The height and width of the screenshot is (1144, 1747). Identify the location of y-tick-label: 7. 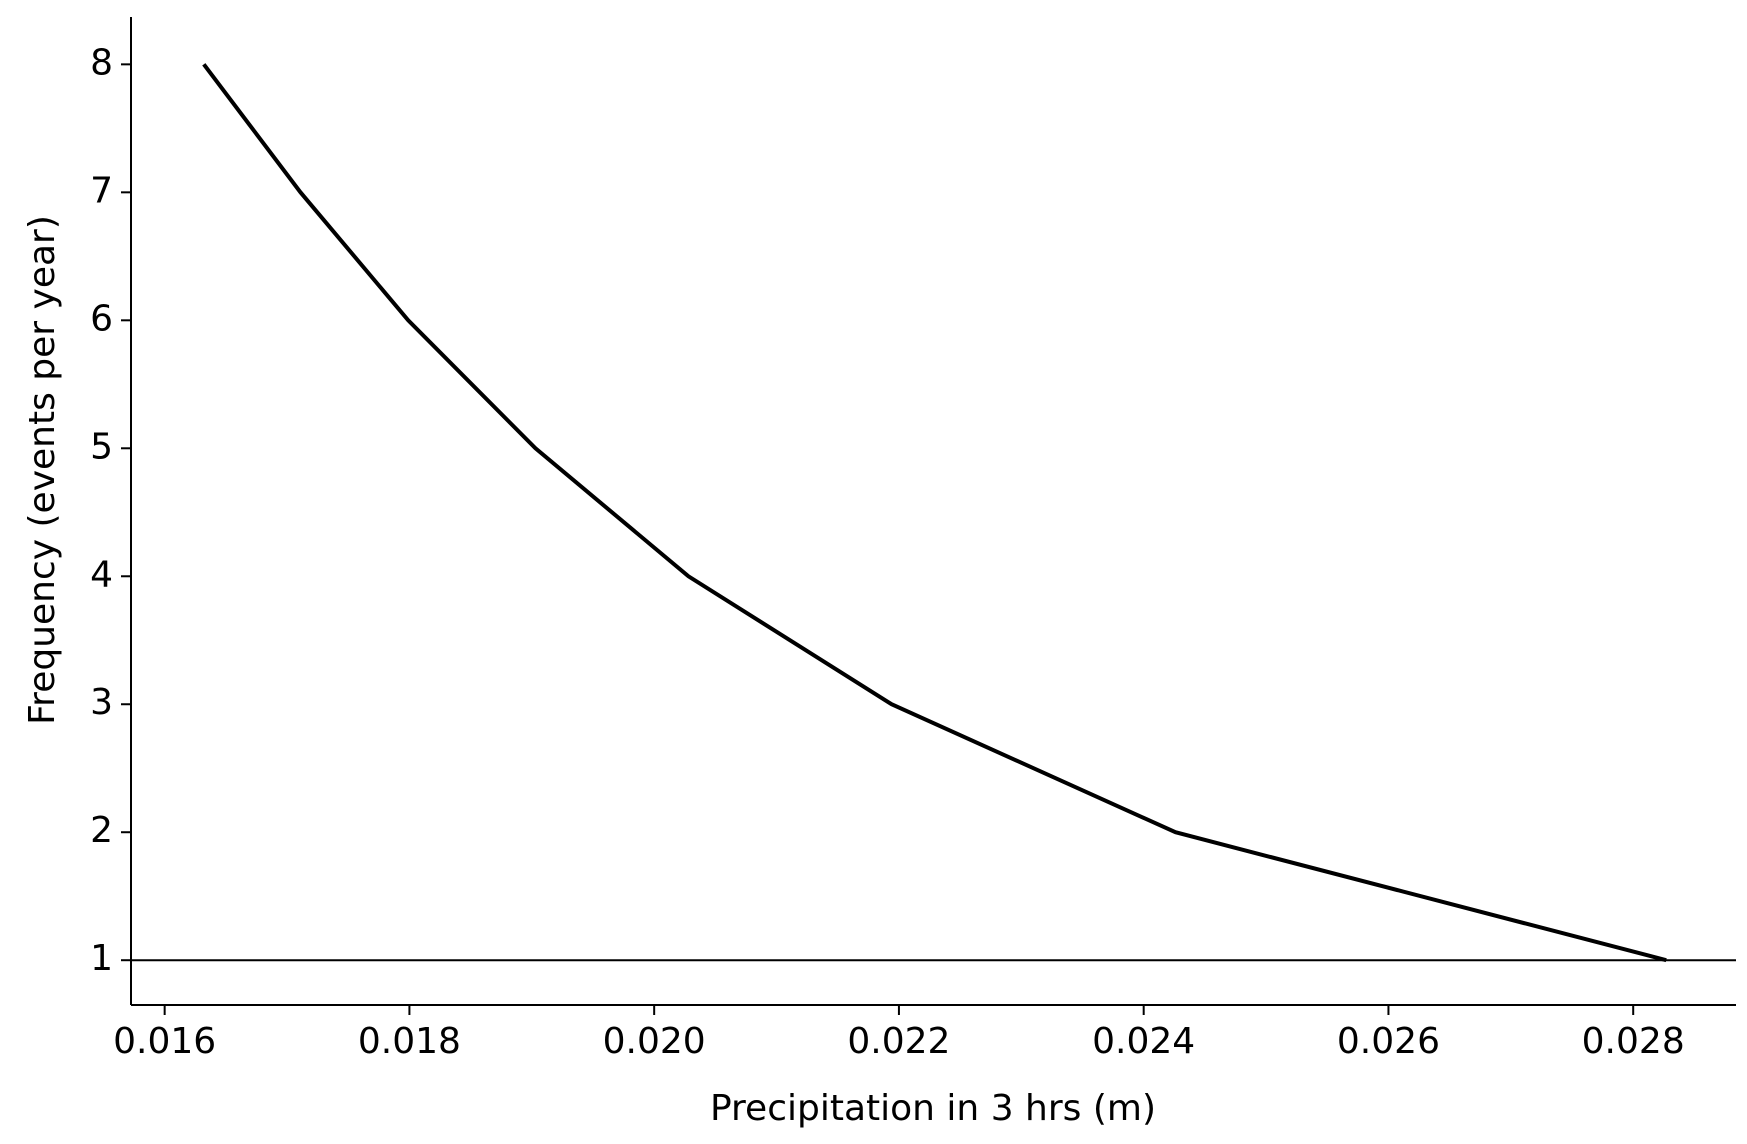
(101, 190).